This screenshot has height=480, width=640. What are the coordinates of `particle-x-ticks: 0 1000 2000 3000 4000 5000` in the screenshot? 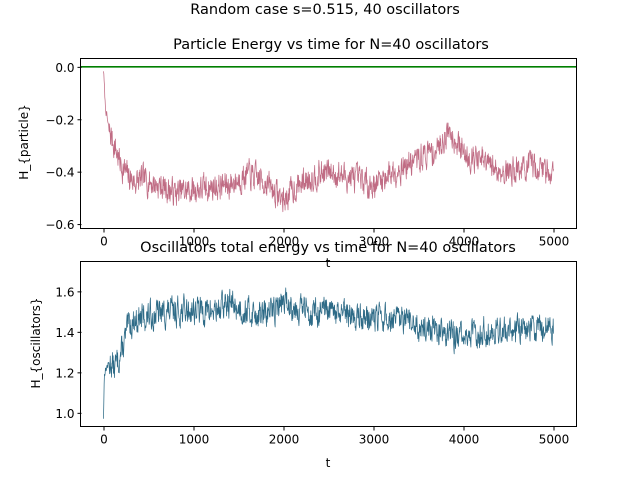 It's located at (335, 238).